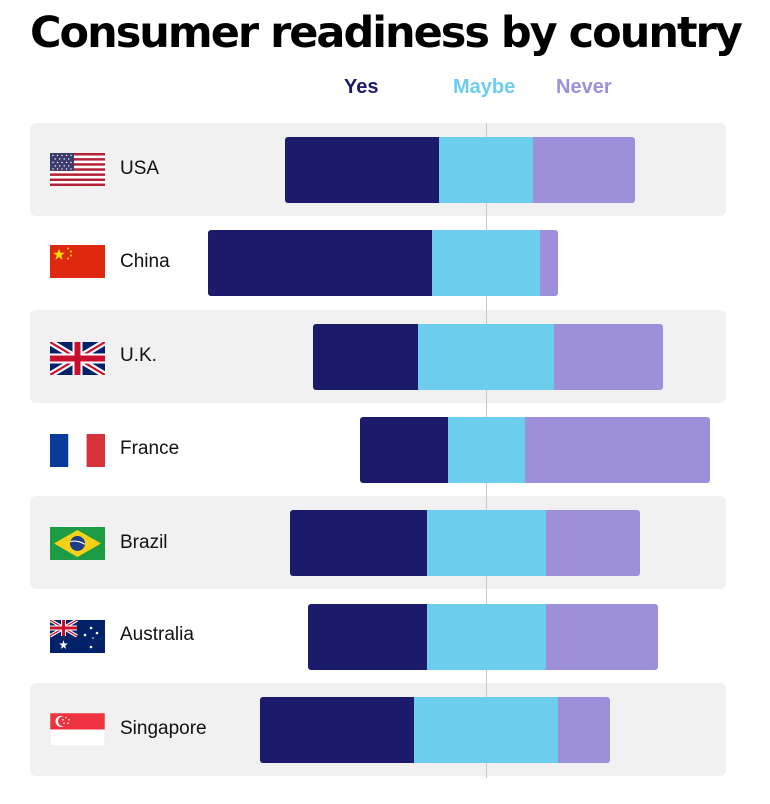  I want to click on bar-yes-uk, so click(365, 356).